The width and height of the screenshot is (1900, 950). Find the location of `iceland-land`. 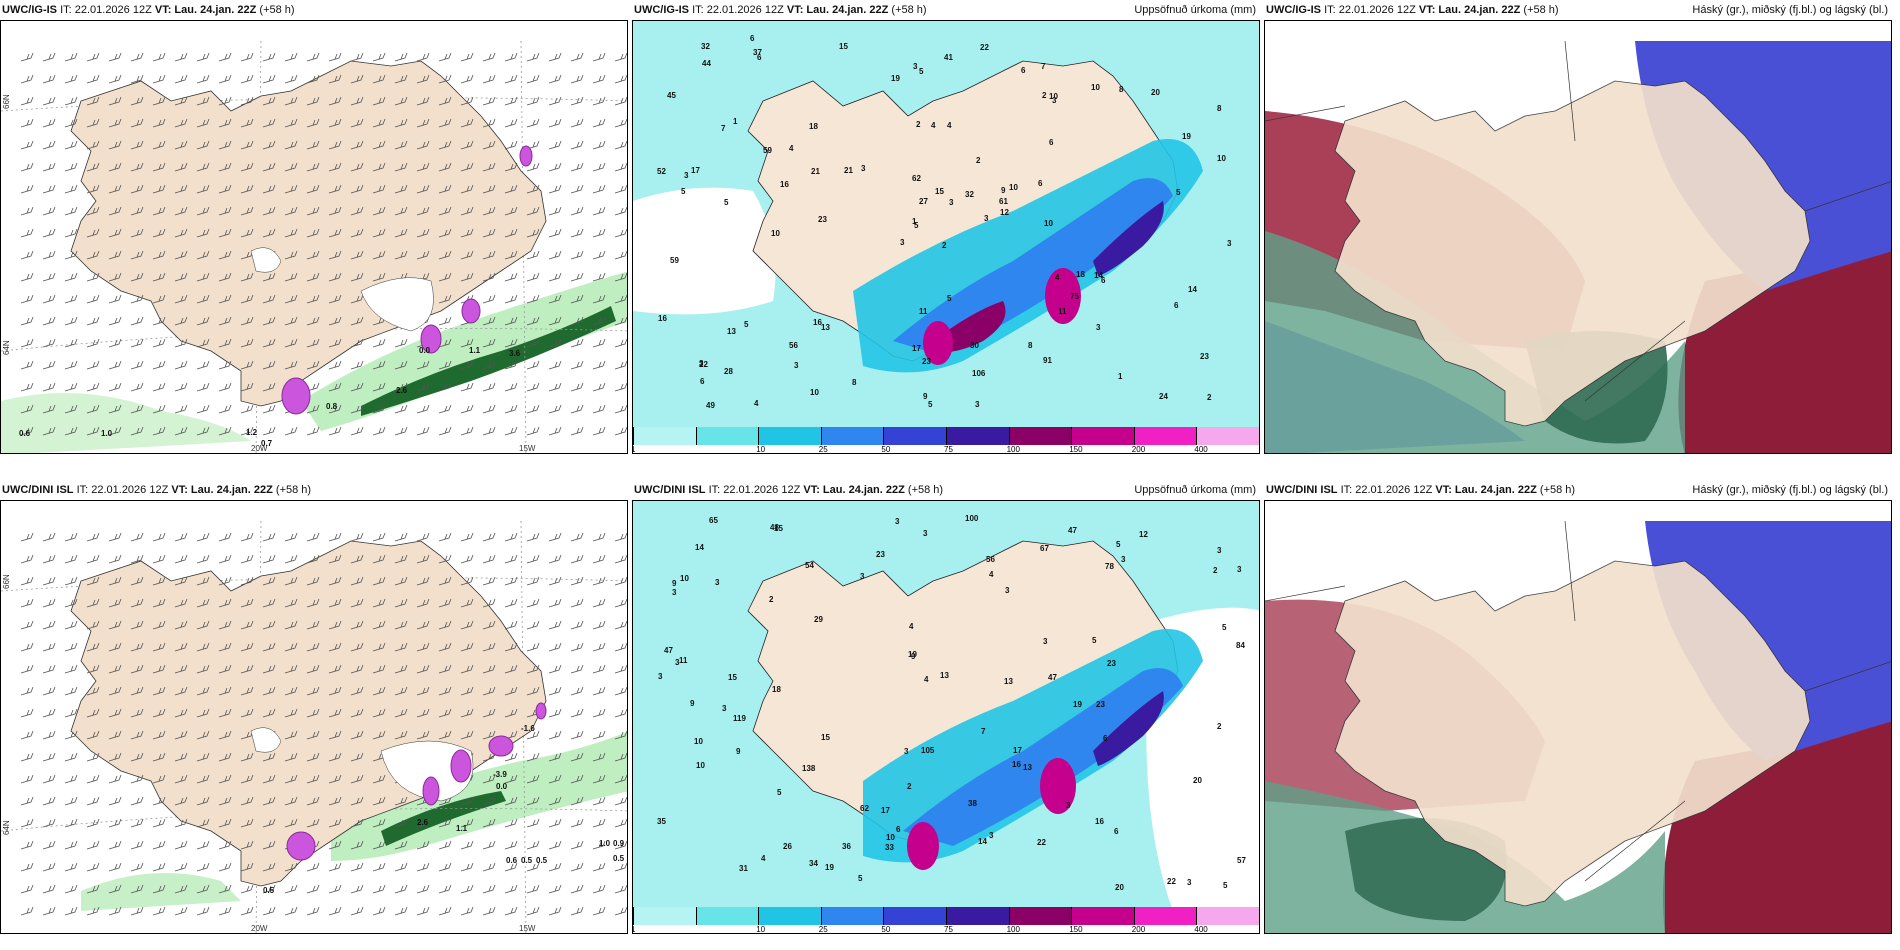

iceland-land is located at coordinates (1572, 253).